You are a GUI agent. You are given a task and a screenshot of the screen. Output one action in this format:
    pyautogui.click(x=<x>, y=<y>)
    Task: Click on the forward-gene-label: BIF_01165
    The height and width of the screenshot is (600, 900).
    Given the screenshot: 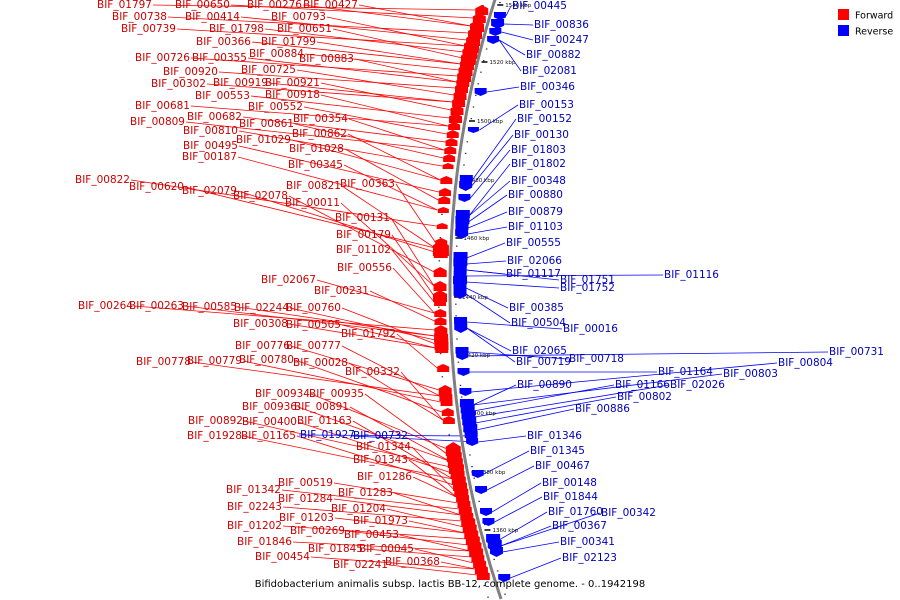 What is the action you would take?
    pyautogui.click(x=268, y=436)
    